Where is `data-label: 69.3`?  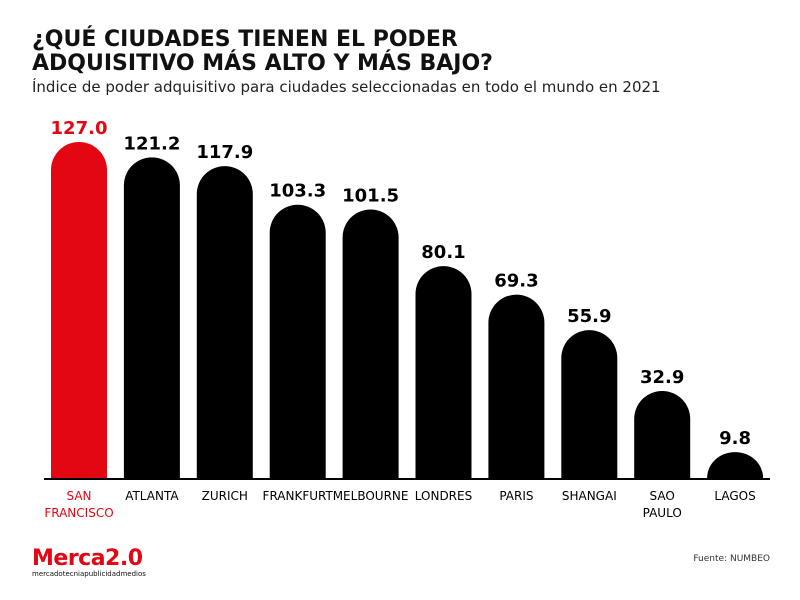
data-label: 69.3 is located at coordinates (516, 281).